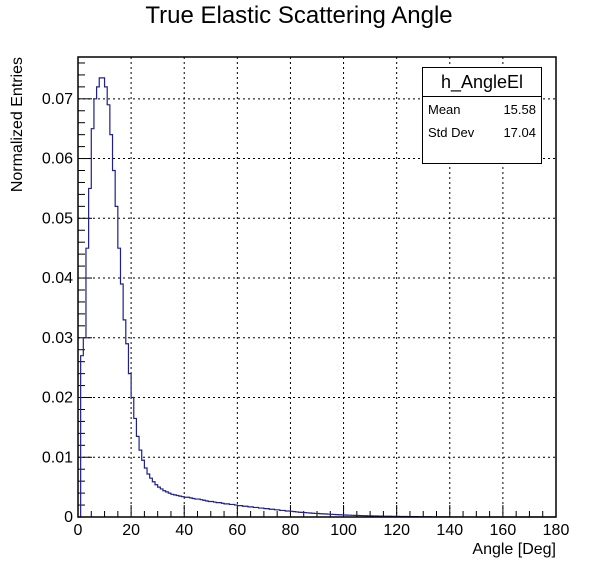 This screenshot has height=575, width=598. I want to click on stats-mean-value: 15.58, so click(519, 109).